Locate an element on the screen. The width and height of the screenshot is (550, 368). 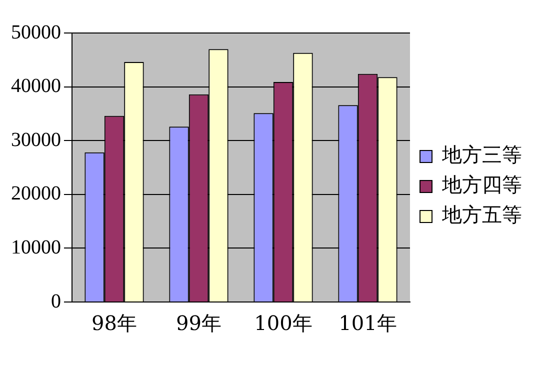
legend-label: 地方四等 is located at coordinates (481, 184).